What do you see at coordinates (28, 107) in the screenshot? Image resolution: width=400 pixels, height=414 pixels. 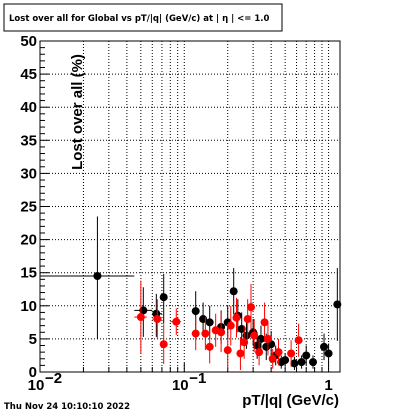 I see `y-tick-label: 40` at bounding box center [28, 107].